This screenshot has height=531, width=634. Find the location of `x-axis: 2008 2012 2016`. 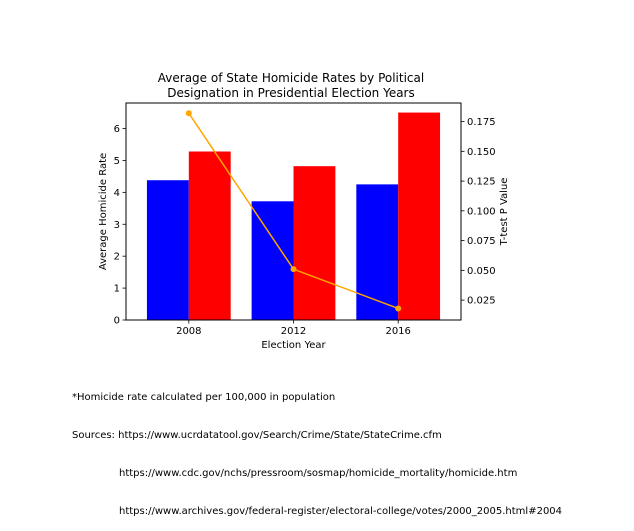

x-axis: 2008 2012 2016 is located at coordinates (293, 328).